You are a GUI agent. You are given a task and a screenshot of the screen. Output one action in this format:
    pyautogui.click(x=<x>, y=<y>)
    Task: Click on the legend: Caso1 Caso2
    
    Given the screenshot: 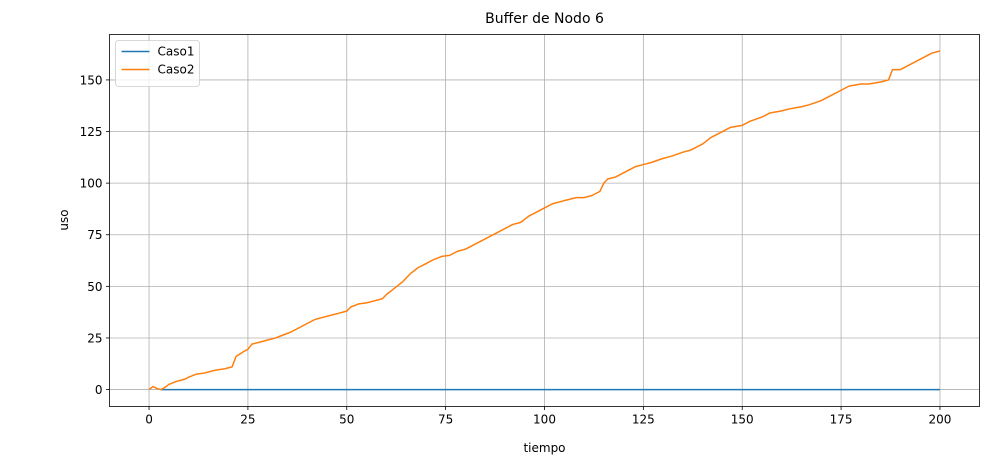 What is the action you would take?
    pyautogui.click(x=157, y=63)
    